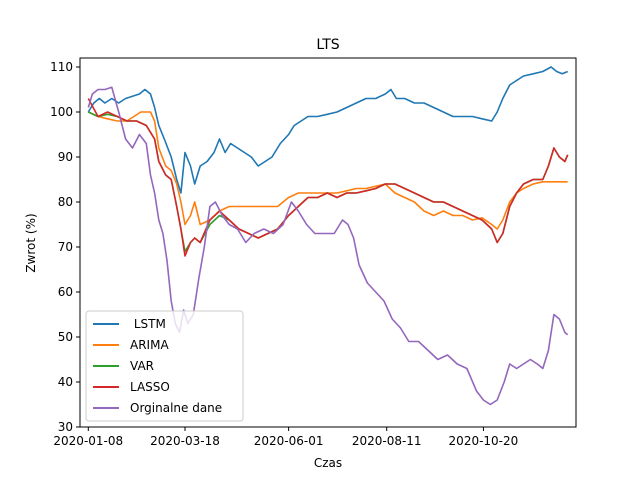 This screenshot has width=640, height=480. I want to click on y-tick-label: 110, so click(61, 67).